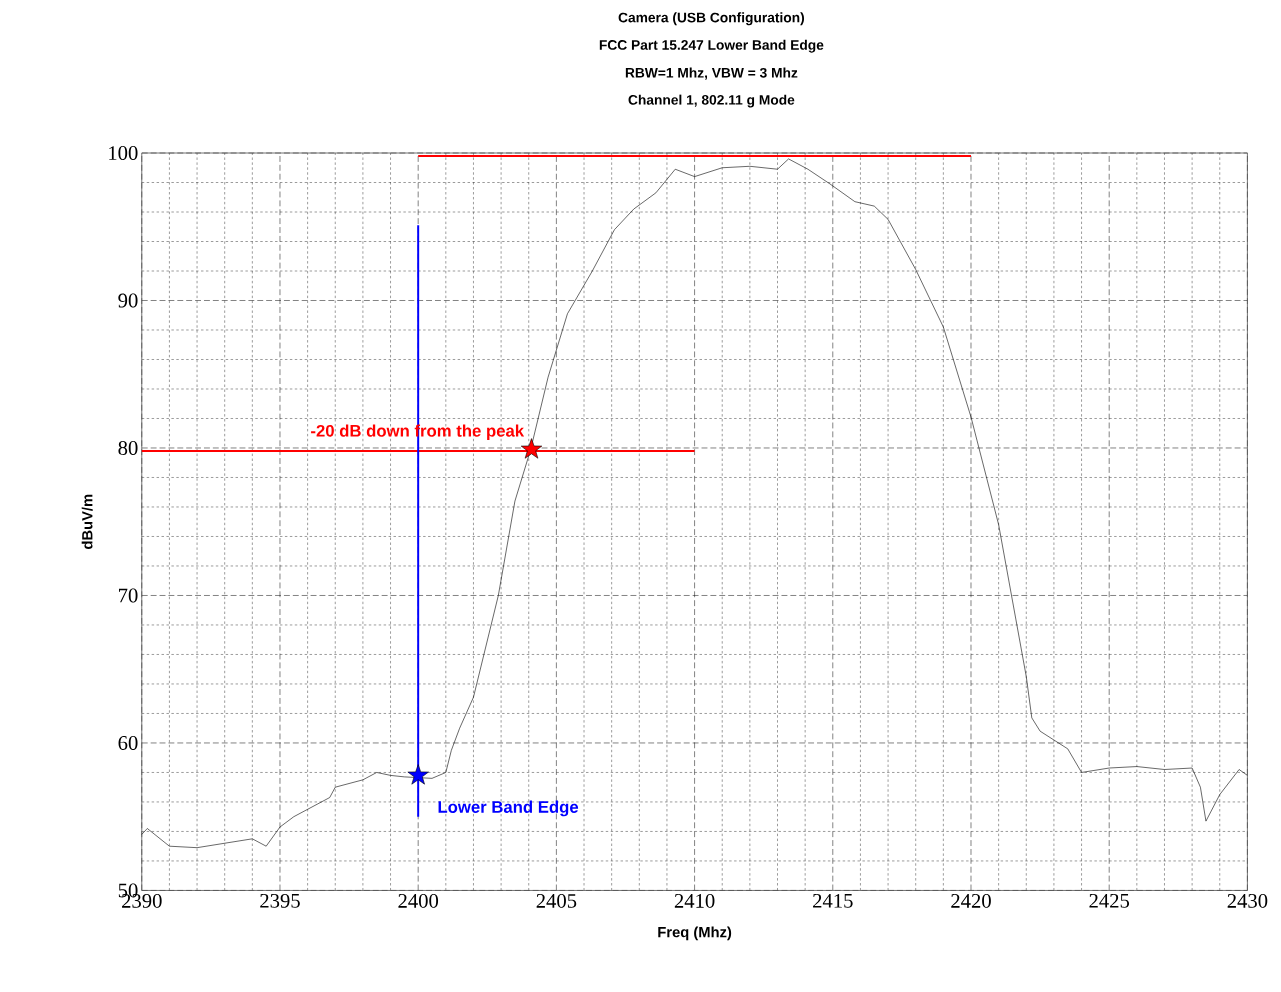  What do you see at coordinates (711, 19) in the screenshot?
I see `text: Camera (USB Configuration)` at bounding box center [711, 19].